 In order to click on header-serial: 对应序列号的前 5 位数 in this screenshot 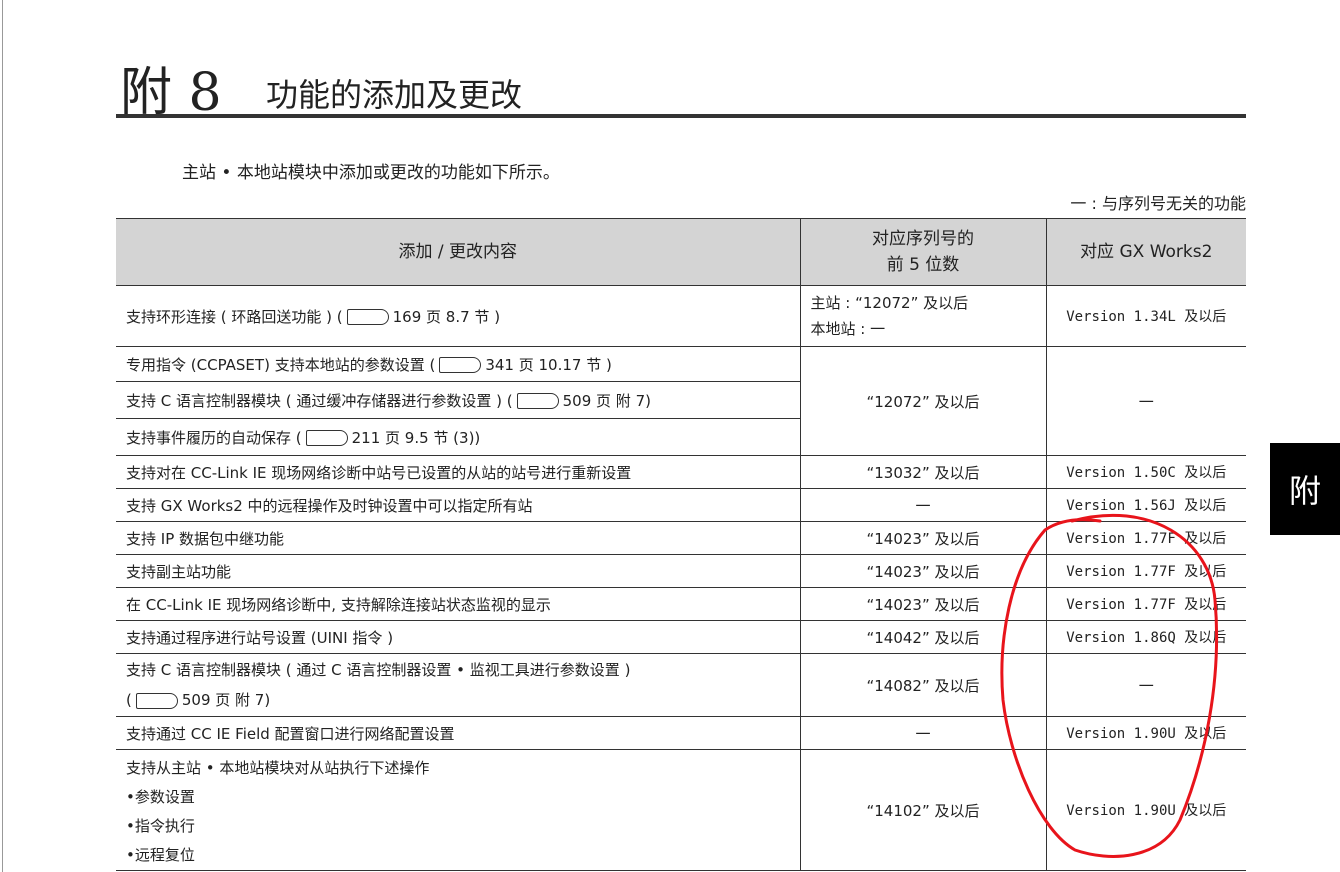, I will do `click(923, 252)`.